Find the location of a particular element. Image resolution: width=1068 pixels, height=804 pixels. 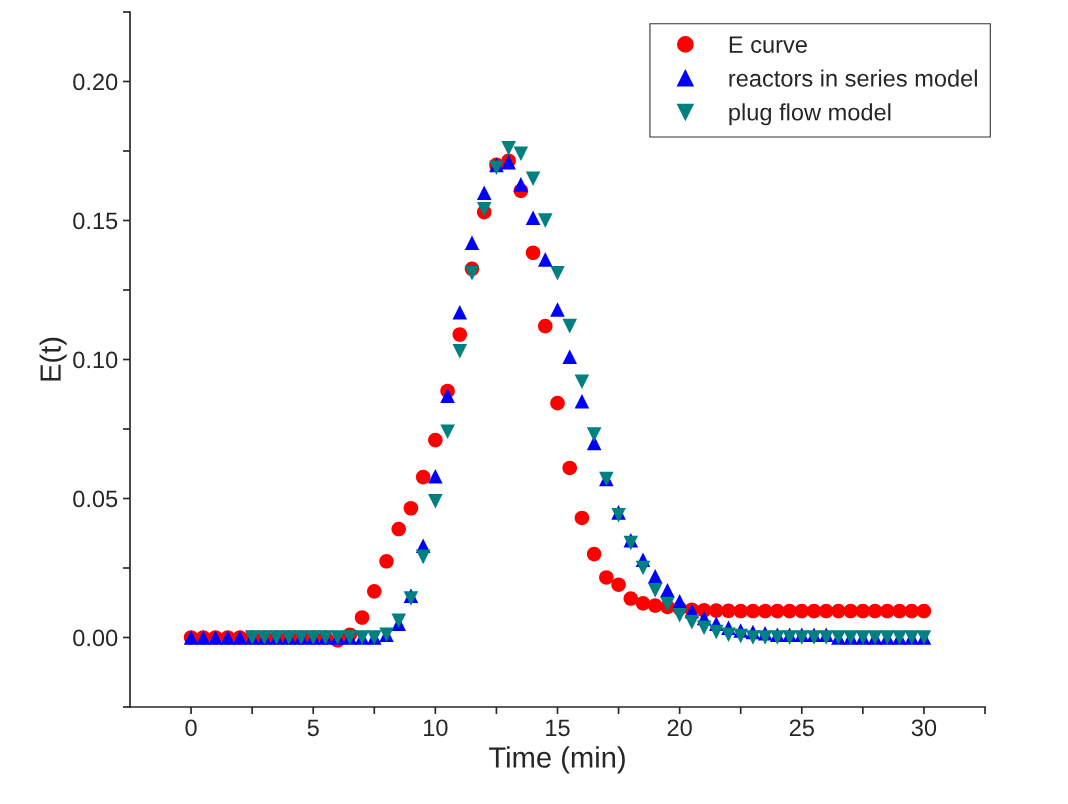

x-tick-label: 15 is located at coordinates (558, 728).